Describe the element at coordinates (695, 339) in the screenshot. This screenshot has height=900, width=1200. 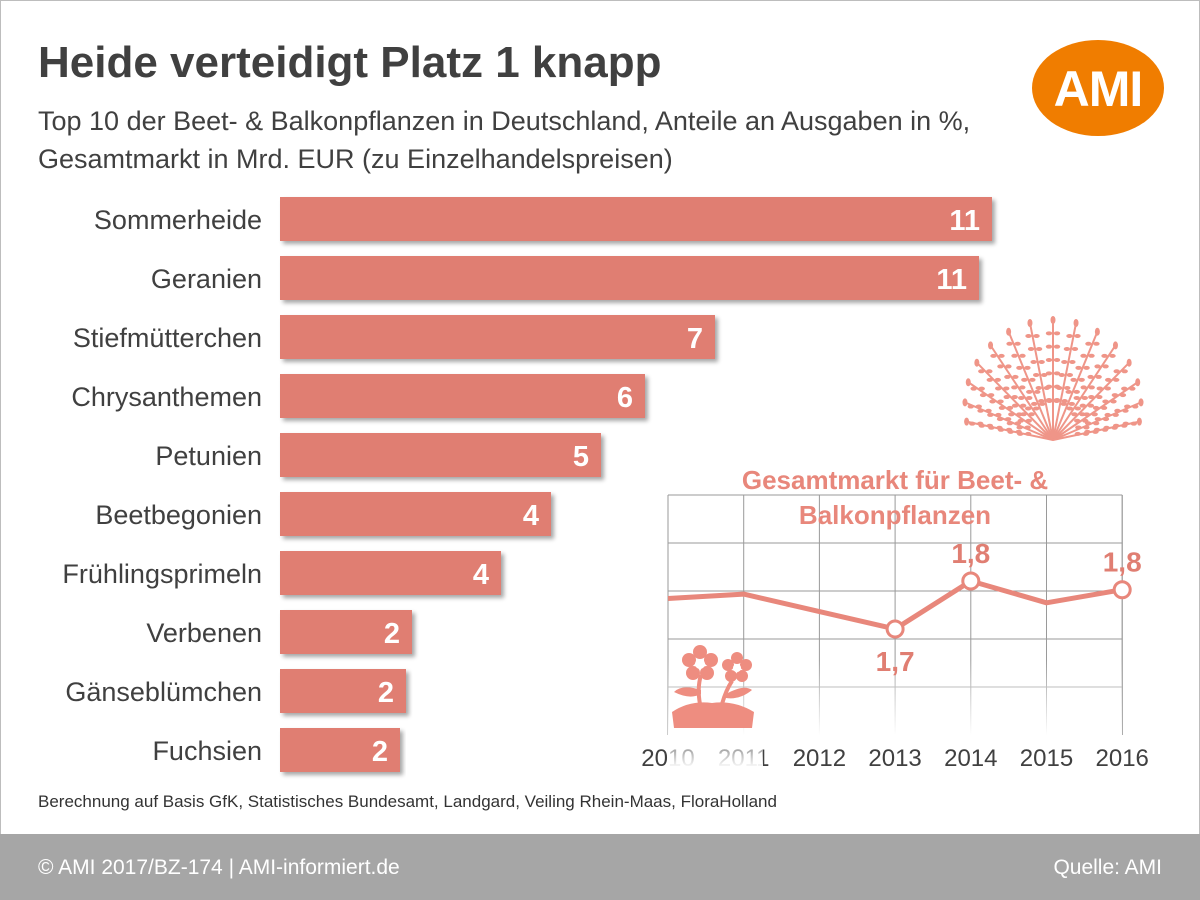
I see `bar-value-label: 7` at that location.